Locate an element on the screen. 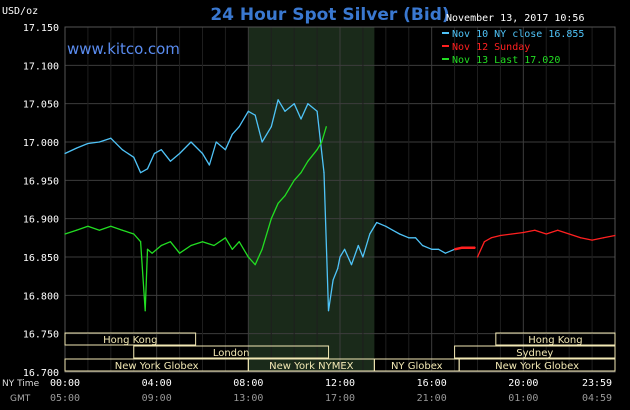 The height and width of the screenshot is (410, 630). y-tick-label: 16.850 is located at coordinates (41, 258).